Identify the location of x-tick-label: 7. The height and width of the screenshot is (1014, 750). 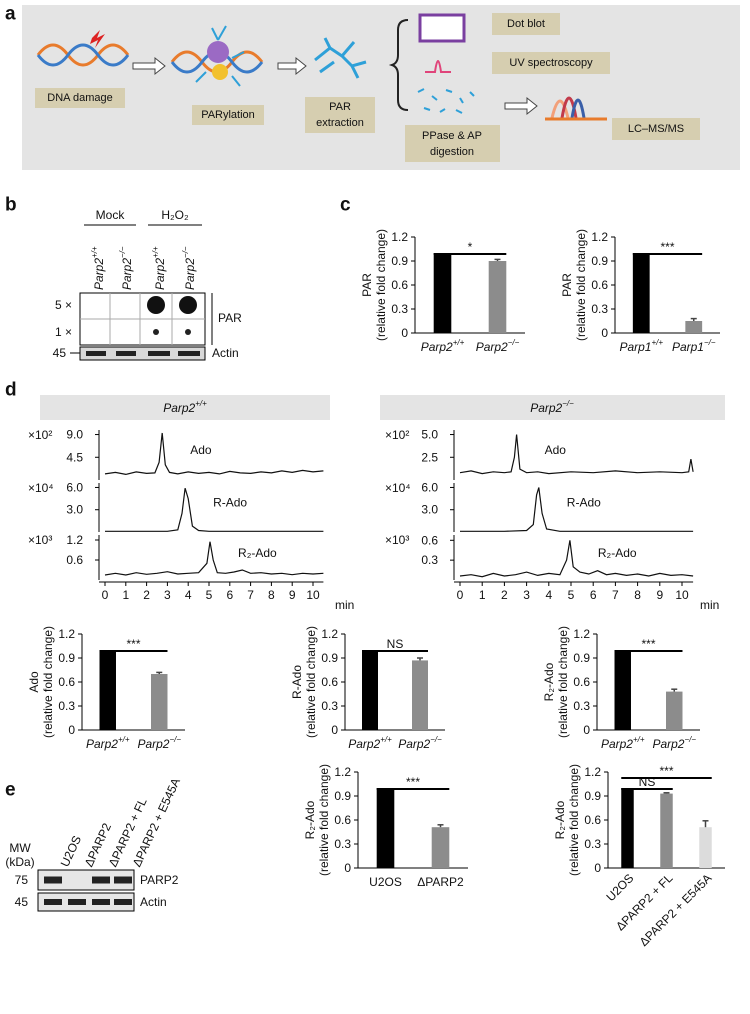
(250, 595).